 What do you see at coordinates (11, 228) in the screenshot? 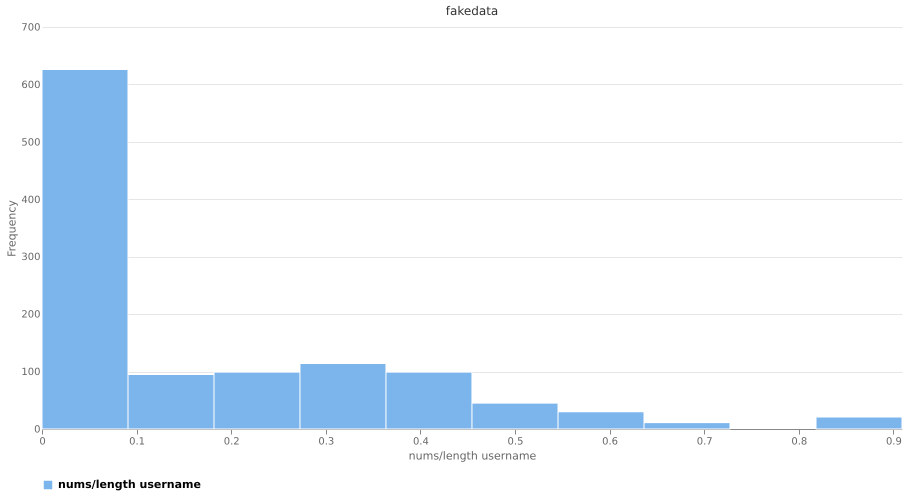
I see `y-axis-title: Frequency` at bounding box center [11, 228].